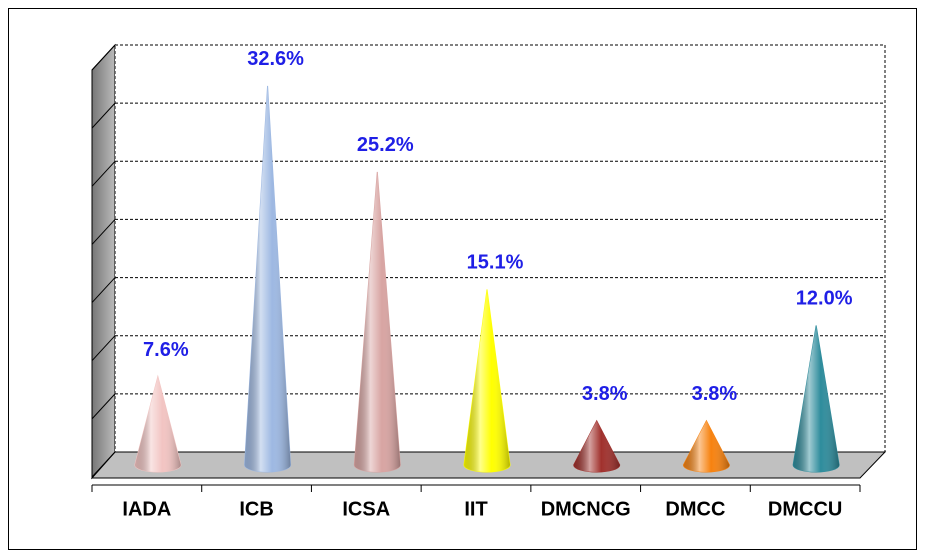  I want to click on x-tick-label: DMCCU, so click(805, 509).